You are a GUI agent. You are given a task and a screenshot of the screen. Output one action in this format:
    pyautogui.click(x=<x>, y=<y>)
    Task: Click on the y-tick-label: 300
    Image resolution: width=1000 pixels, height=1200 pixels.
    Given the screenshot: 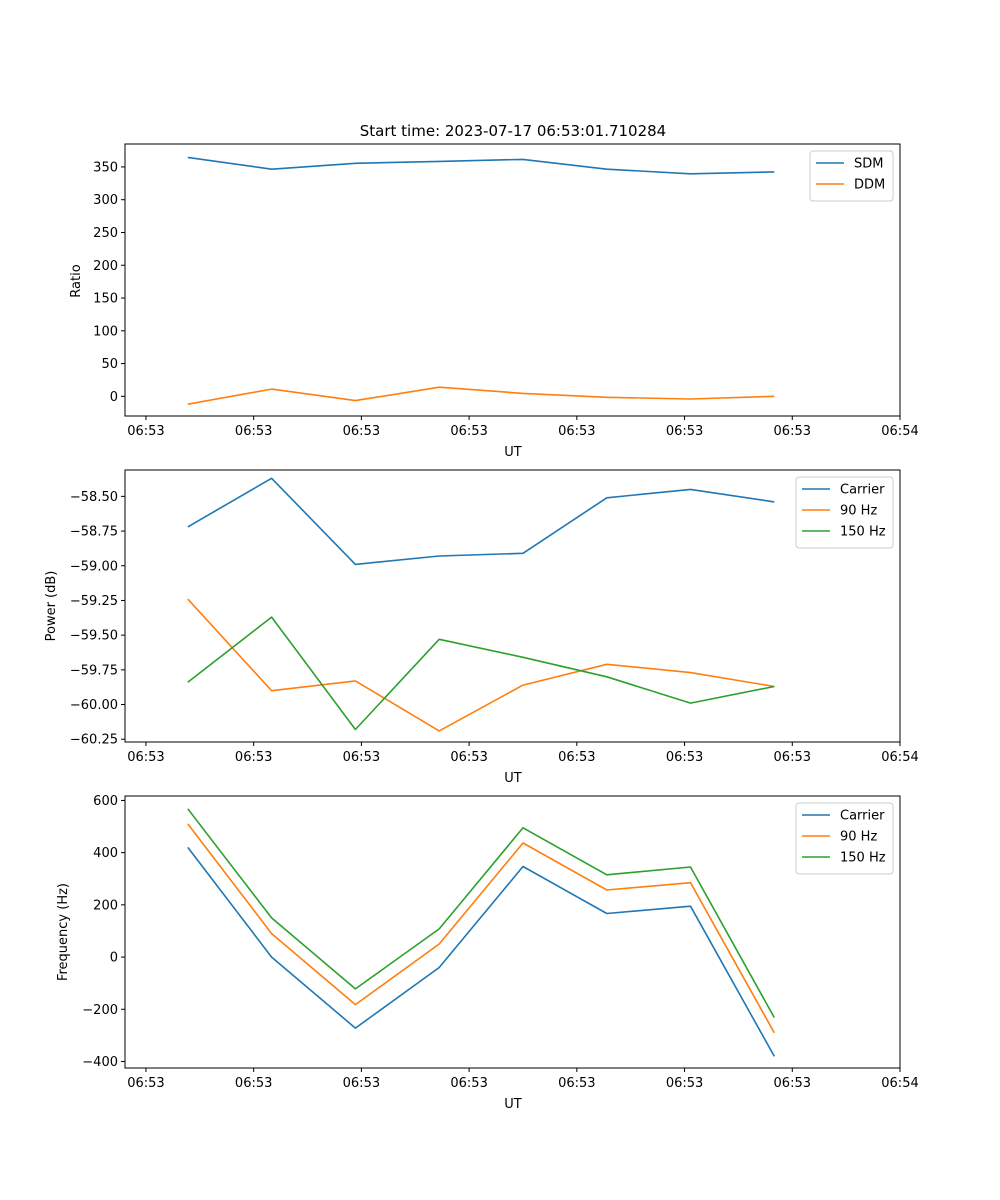 What is the action you would take?
    pyautogui.click(x=105, y=200)
    